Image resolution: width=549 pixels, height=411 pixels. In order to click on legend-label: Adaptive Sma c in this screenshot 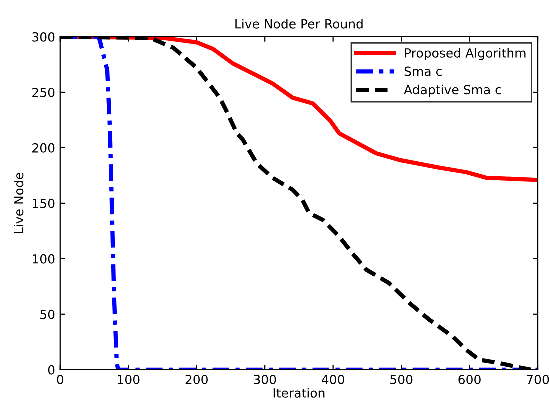, I will do `click(453, 91)`.